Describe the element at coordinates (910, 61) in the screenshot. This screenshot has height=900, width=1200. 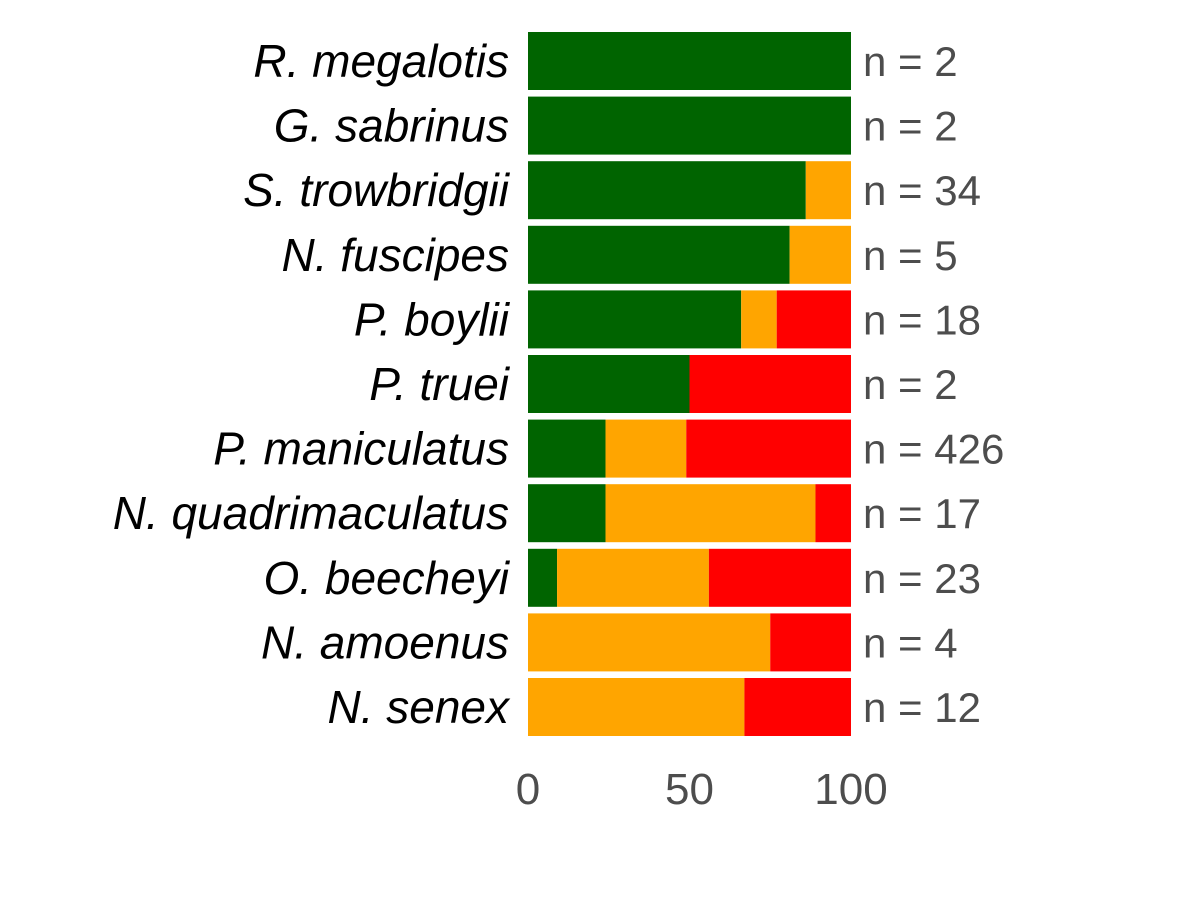
I see `count-label-r-megalotis: n = 2` at that location.